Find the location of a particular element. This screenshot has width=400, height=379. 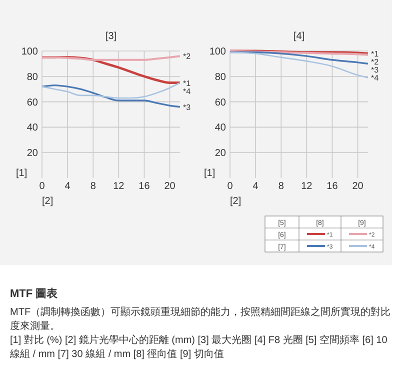

text: *4 is located at coordinates (375, 78).